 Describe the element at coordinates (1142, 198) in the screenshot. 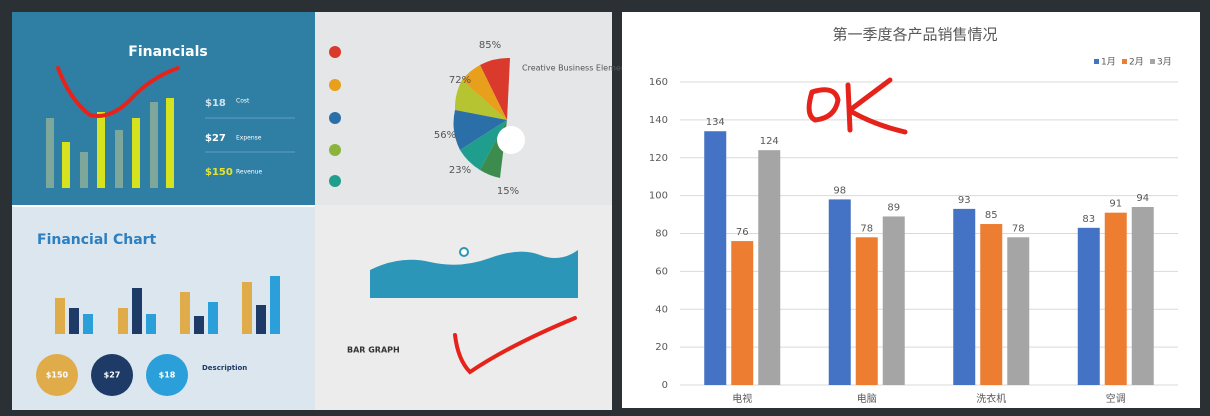

I see `data-label: 94` at that location.